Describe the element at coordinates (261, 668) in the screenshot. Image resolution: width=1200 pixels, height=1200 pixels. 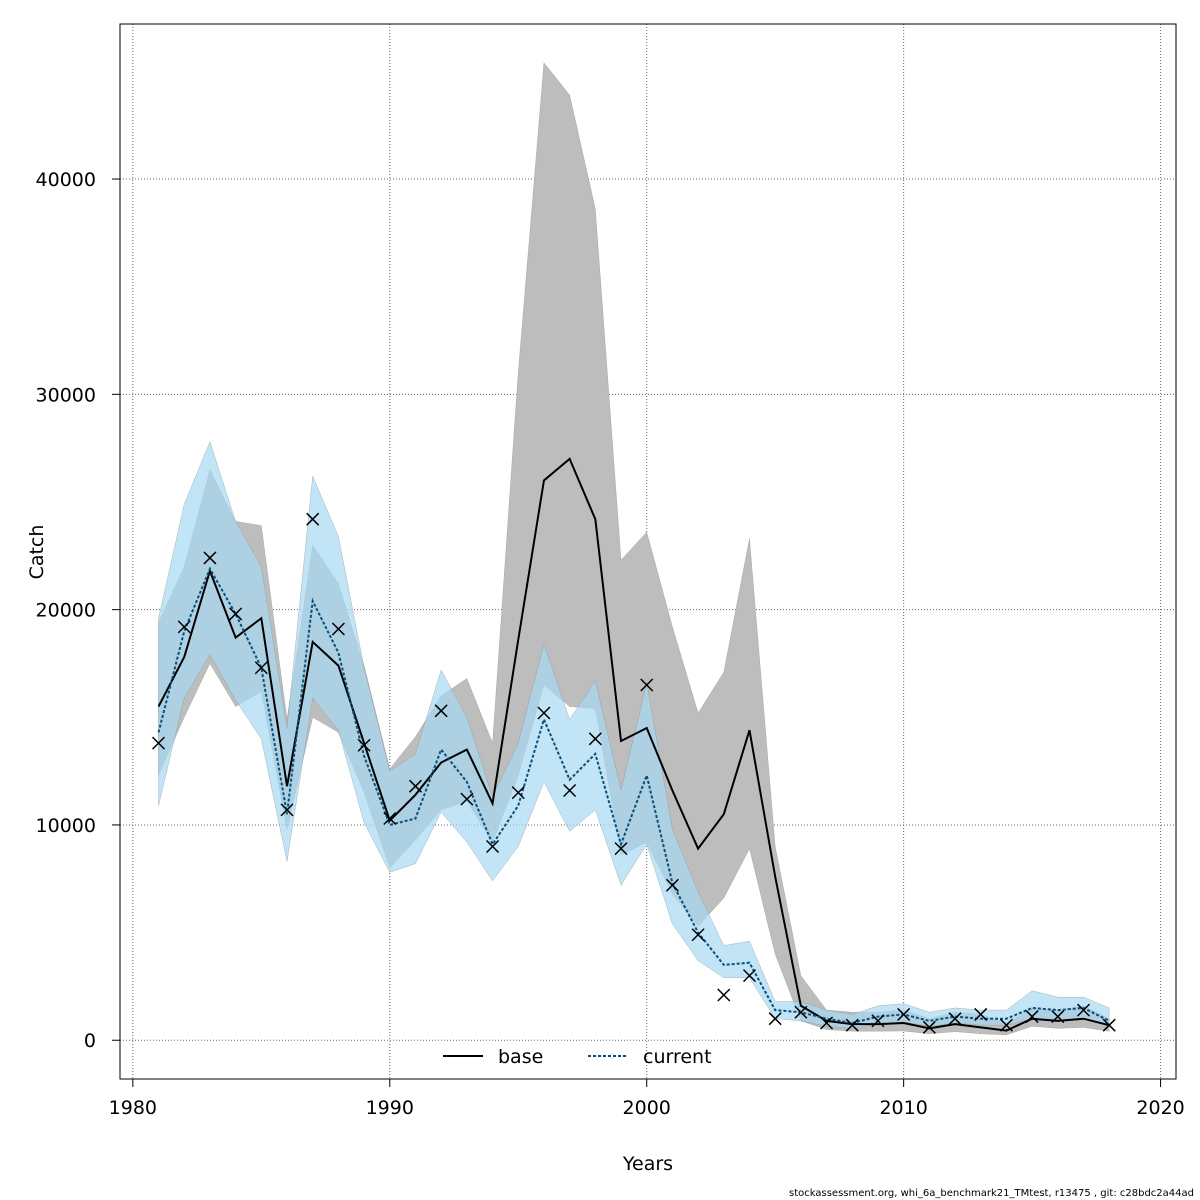
I see `observation-point-1985` at that location.